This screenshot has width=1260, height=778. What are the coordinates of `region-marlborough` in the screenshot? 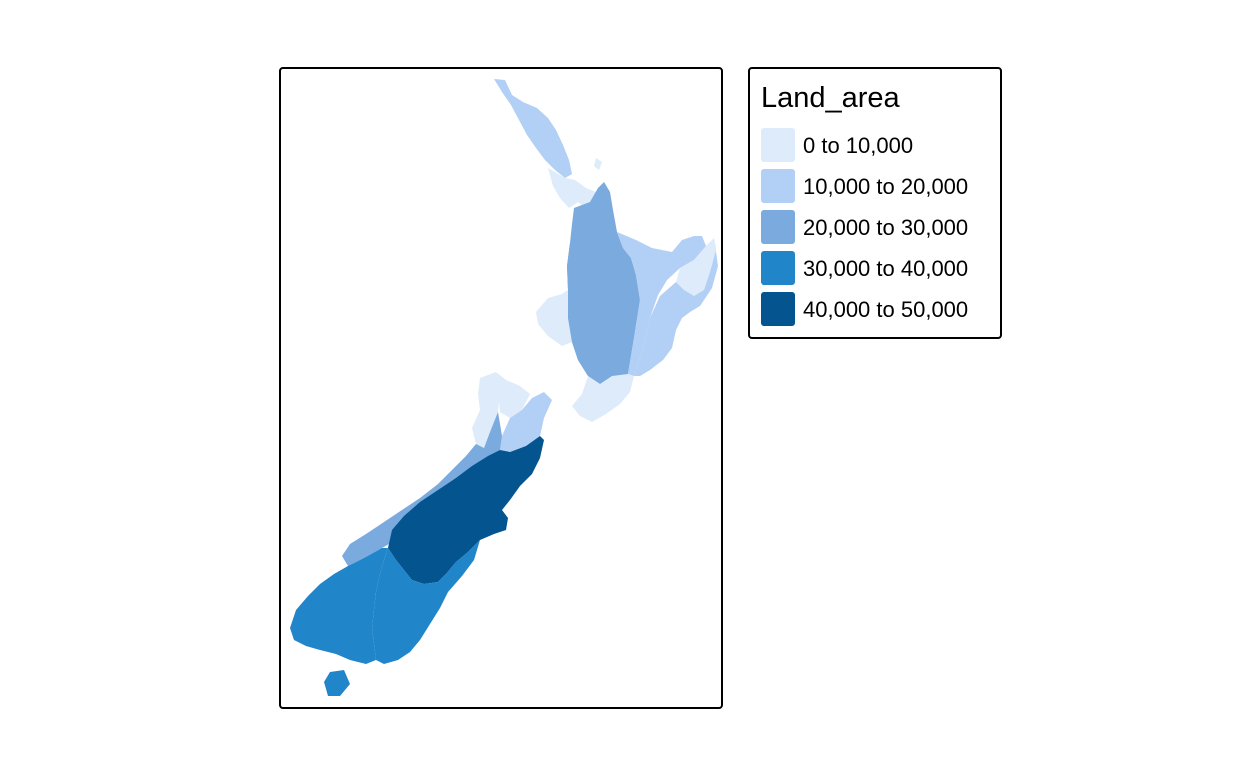 It's located at (526, 422).